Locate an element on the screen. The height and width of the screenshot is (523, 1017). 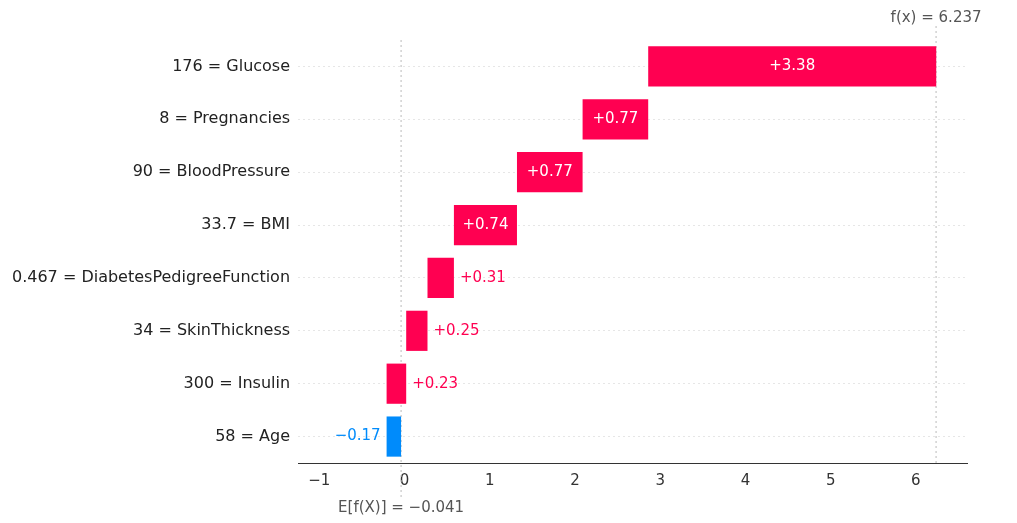
ref-line-label: f(x) = 6.237 is located at coordinates (936, 17).